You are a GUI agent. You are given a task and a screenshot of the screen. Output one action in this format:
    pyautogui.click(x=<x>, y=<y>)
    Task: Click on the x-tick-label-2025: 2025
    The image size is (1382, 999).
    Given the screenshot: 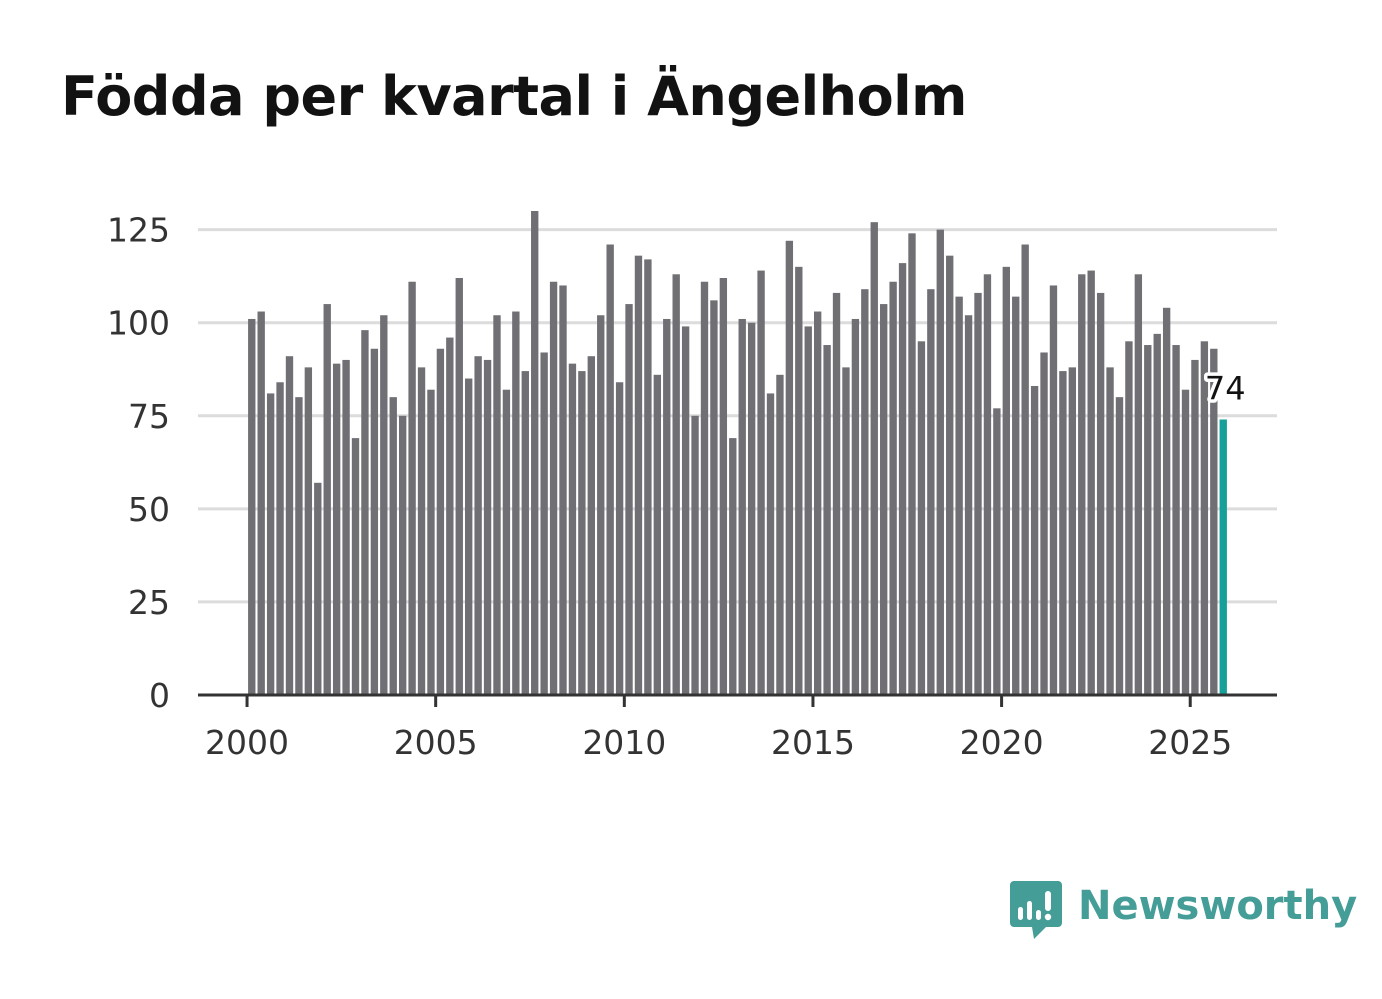 What is the action you would take?
    pyautogui.click(x=1190, y=742)
    